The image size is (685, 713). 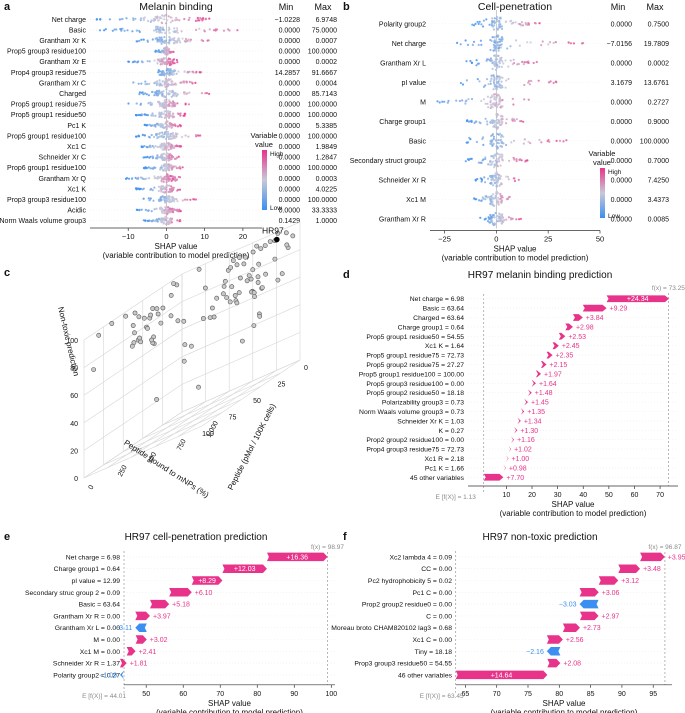 What do you see at coordinates (388, 161) in the screenshot?
I see `feature-label: Secondary struct group2` at bounding box center [388, 161].